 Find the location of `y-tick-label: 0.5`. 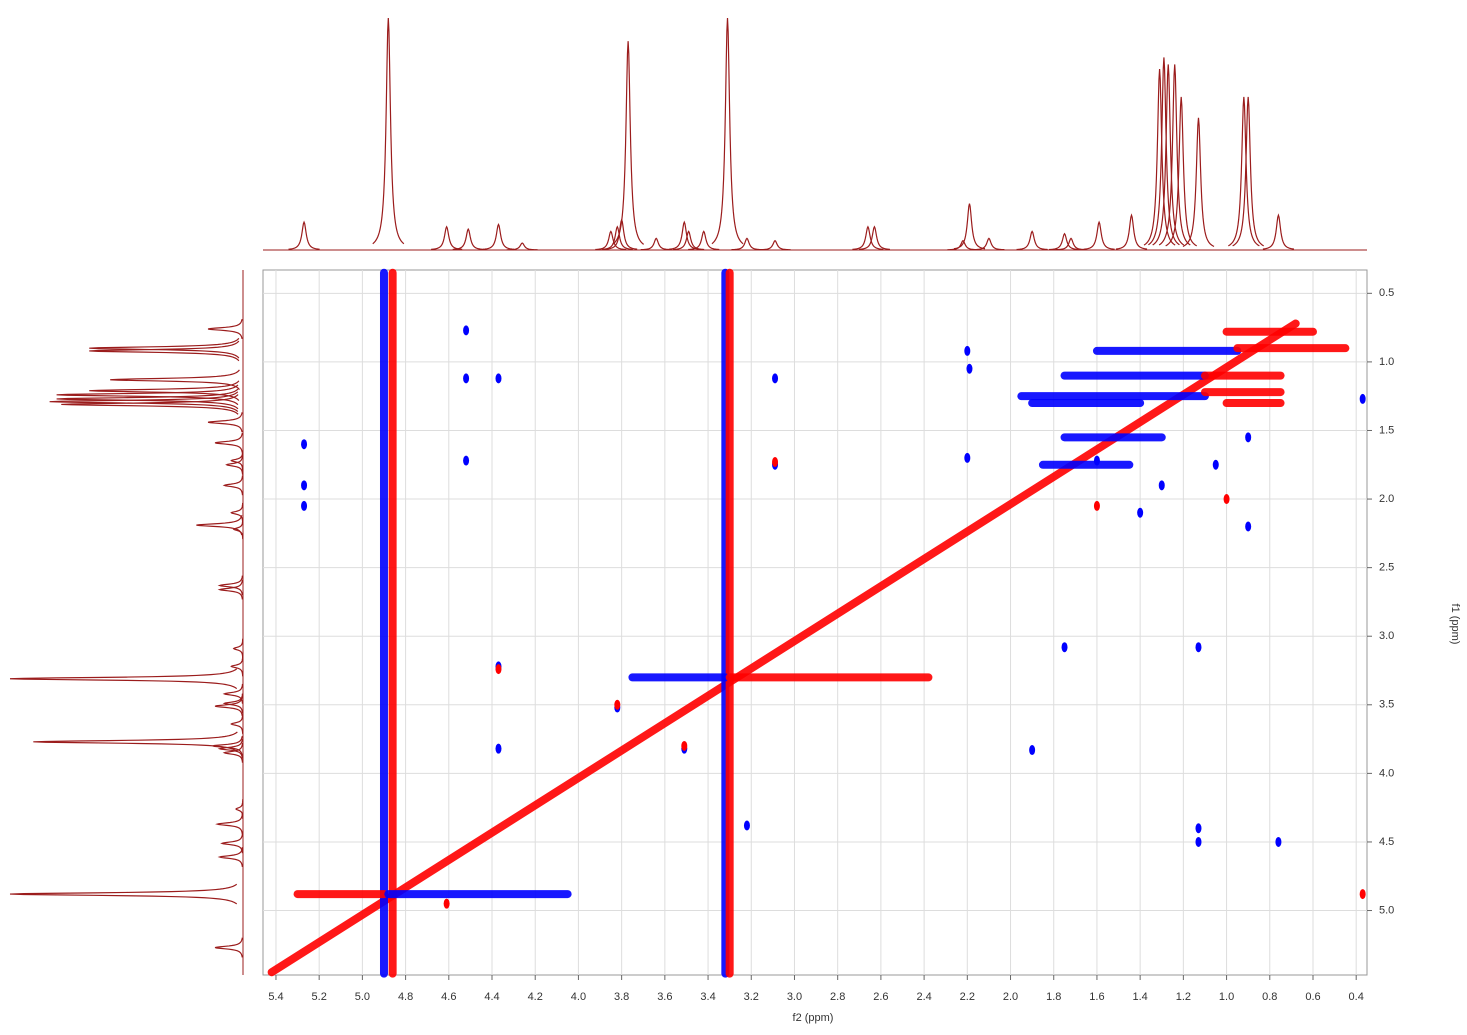

y-tick-label: 0.5 is located at coordinates (1386, 293).